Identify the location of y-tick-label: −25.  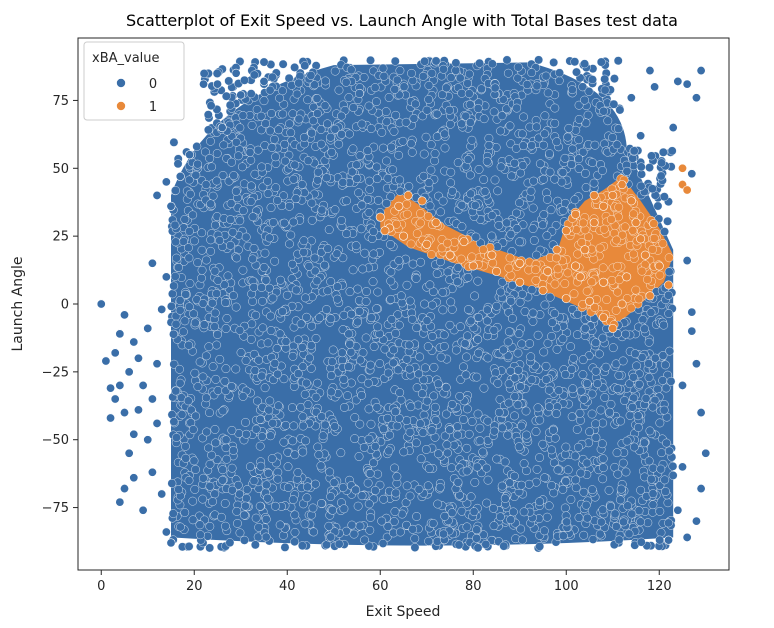
(55, 372).